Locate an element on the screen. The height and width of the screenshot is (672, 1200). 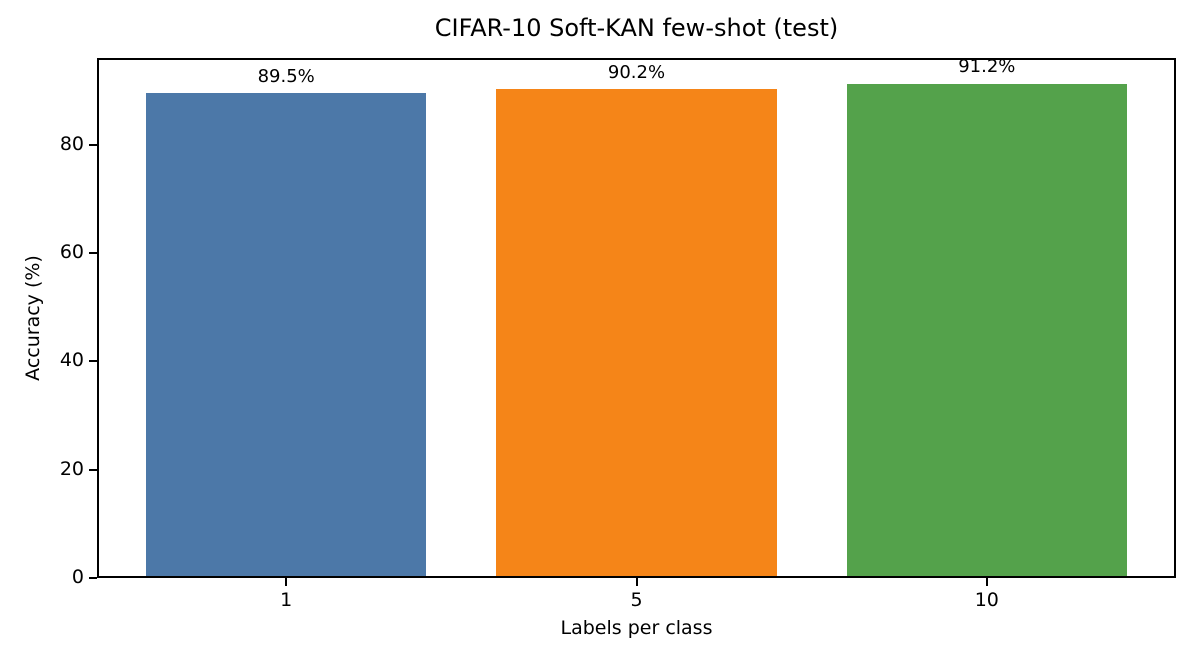
bar-value-label-5: 90.2% is located at coordinates (636, 72).